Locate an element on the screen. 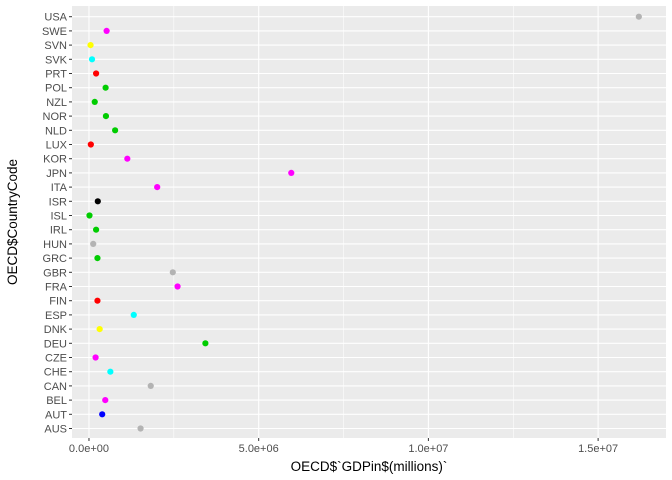  data-point-pol is located at coordinates (105, 87).